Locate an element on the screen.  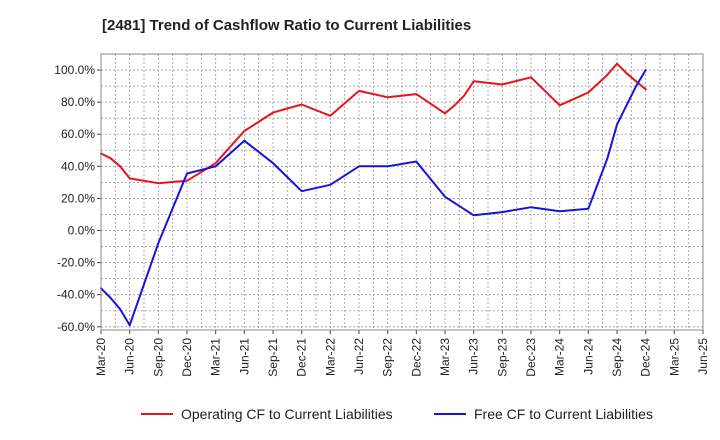
y-tick-label: 100.0% is located at coordinates (74, 70).